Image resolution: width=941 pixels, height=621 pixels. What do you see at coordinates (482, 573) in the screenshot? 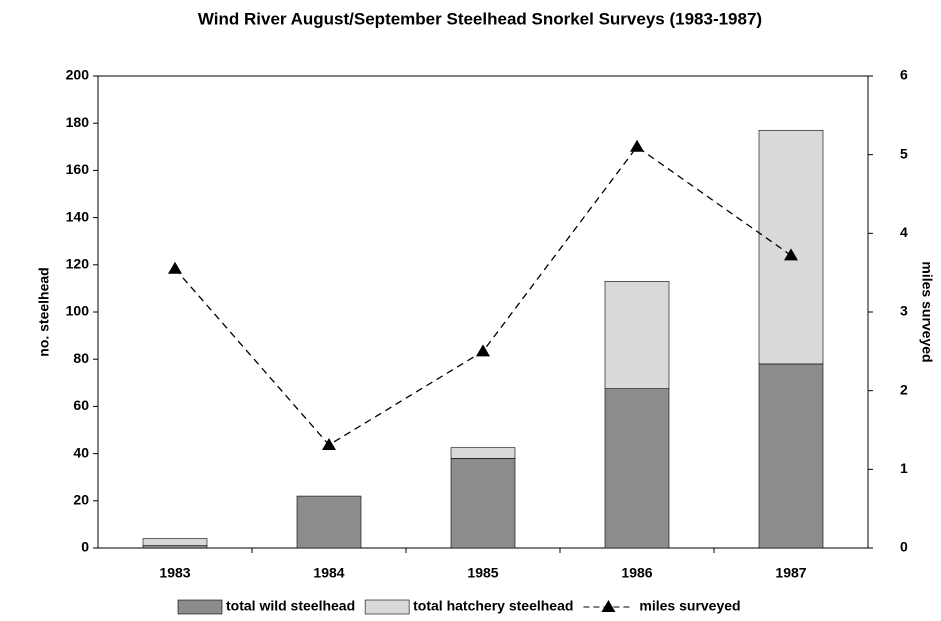
I see `x-tick-label: 1985` at bounding box center [482, 573].